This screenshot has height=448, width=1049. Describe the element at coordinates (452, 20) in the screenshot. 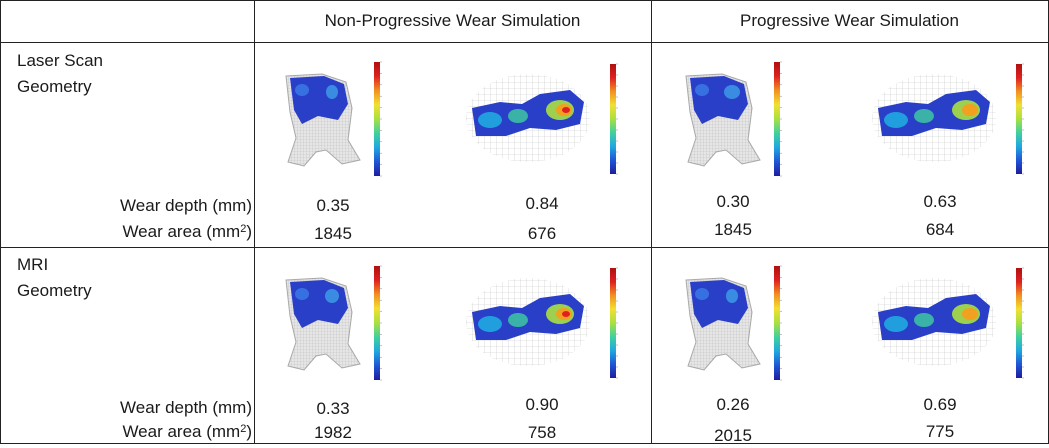

I see `header-non-progressive: Non-Progressive Wear Simulation` at that location.